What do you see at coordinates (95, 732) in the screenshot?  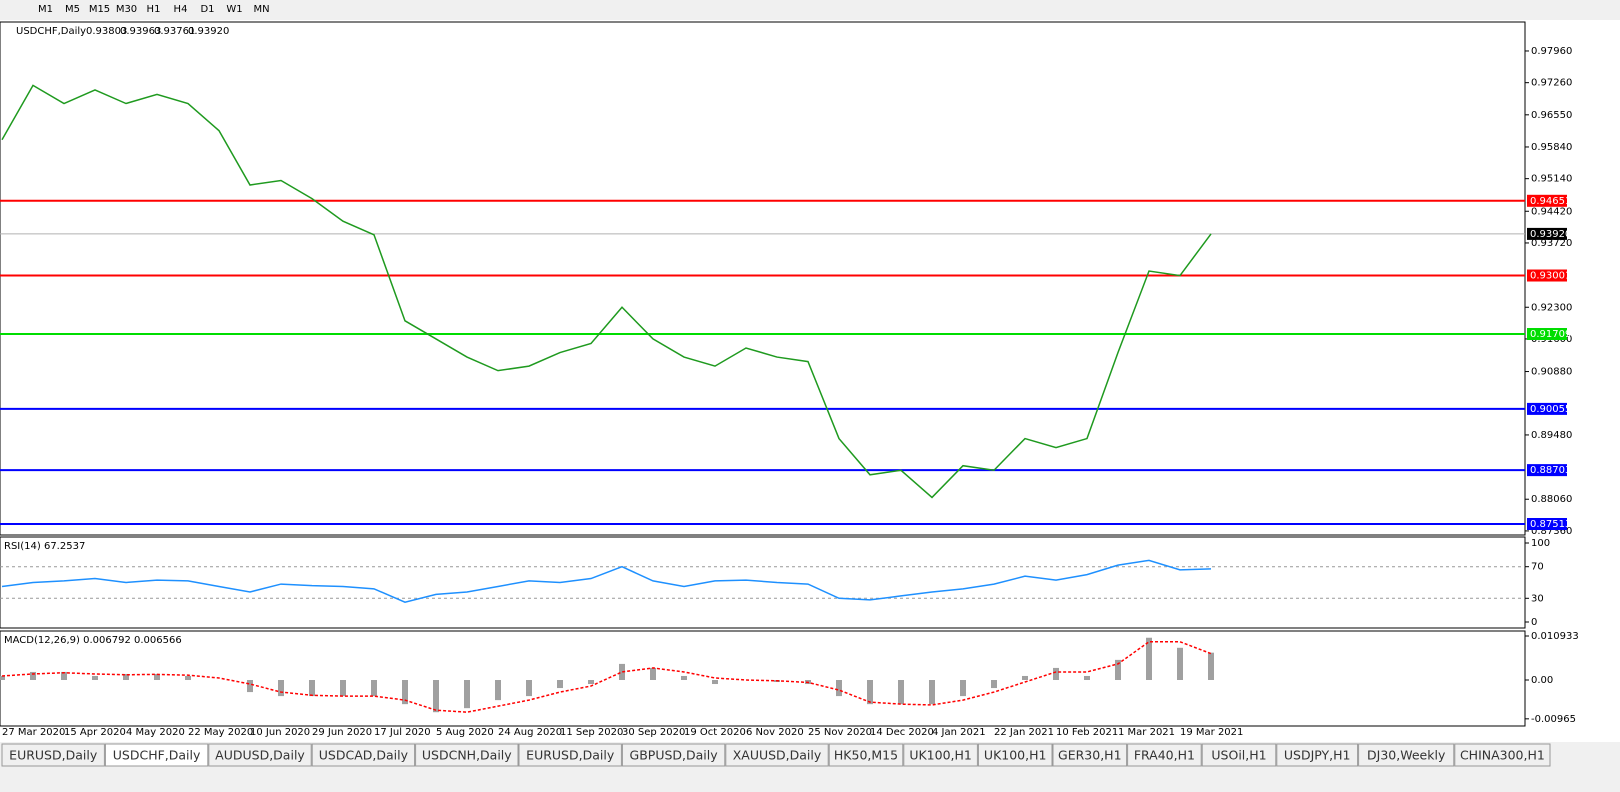 I see `x-tick-label: 15 Apr 2020` at bounding box center [95, 732].